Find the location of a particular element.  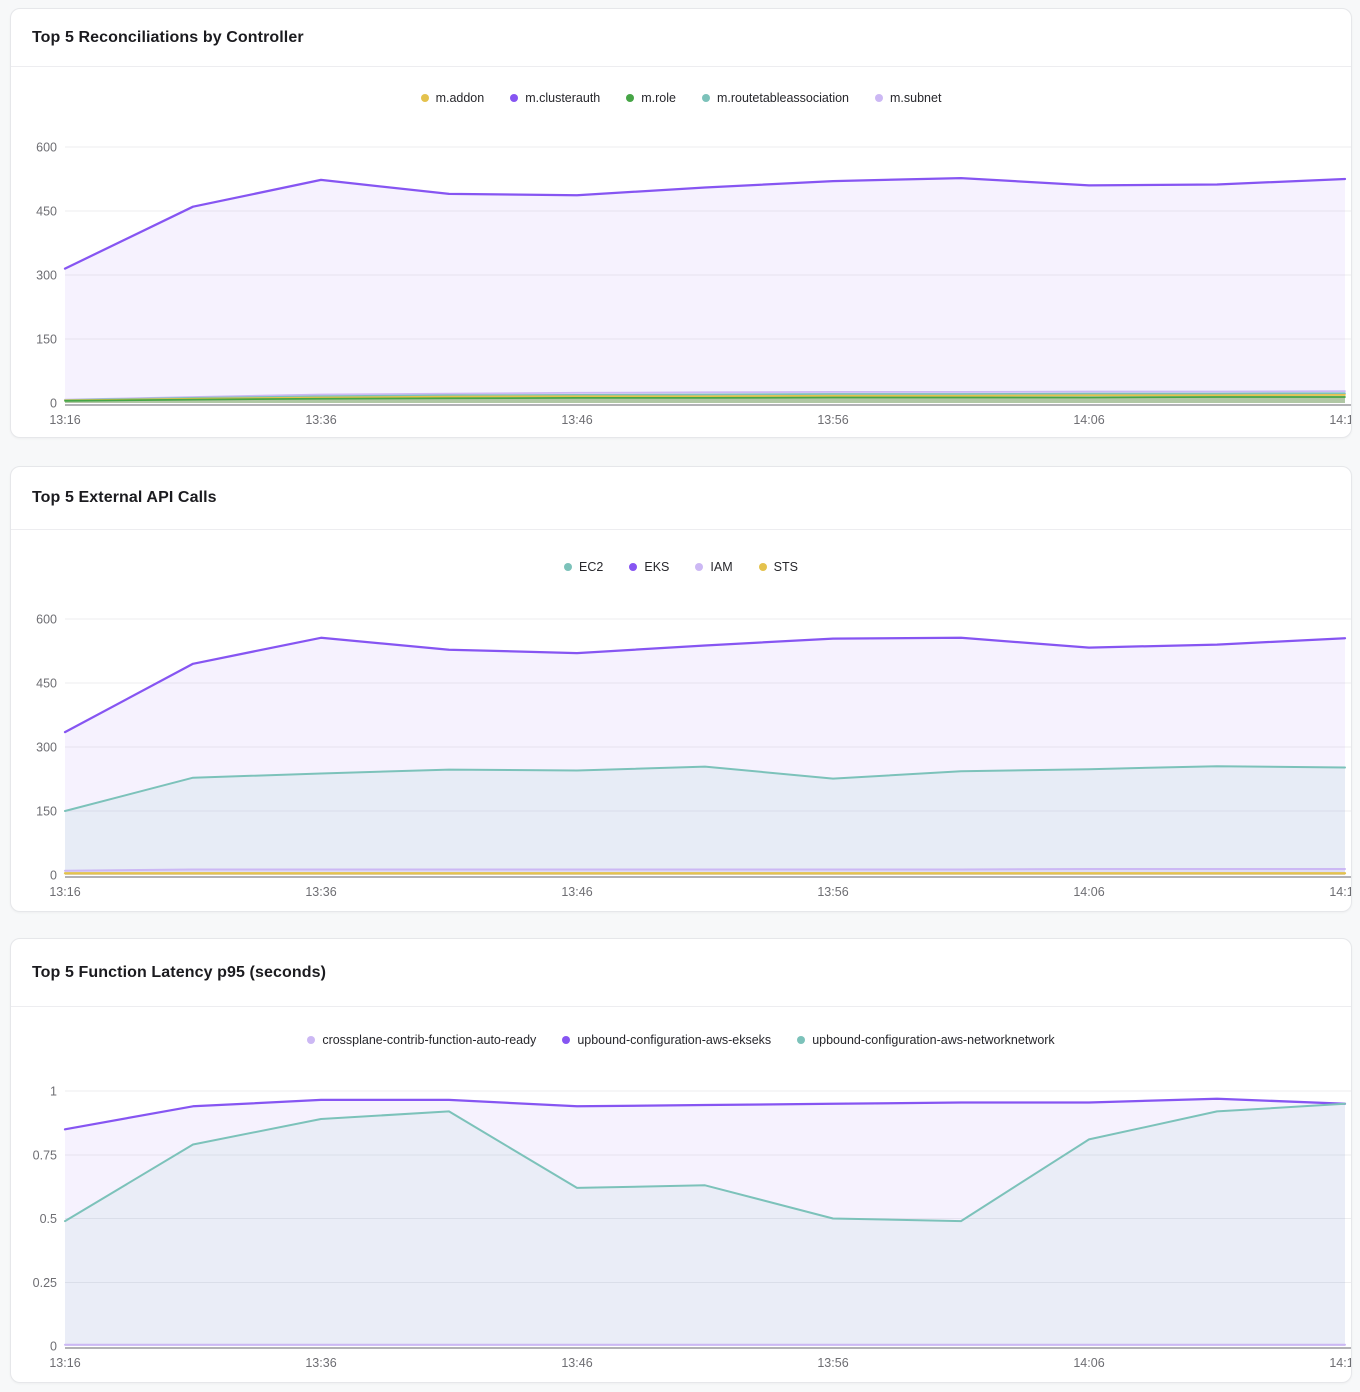

legend-item-m.role: m.role is located at coordinates (651, 98).